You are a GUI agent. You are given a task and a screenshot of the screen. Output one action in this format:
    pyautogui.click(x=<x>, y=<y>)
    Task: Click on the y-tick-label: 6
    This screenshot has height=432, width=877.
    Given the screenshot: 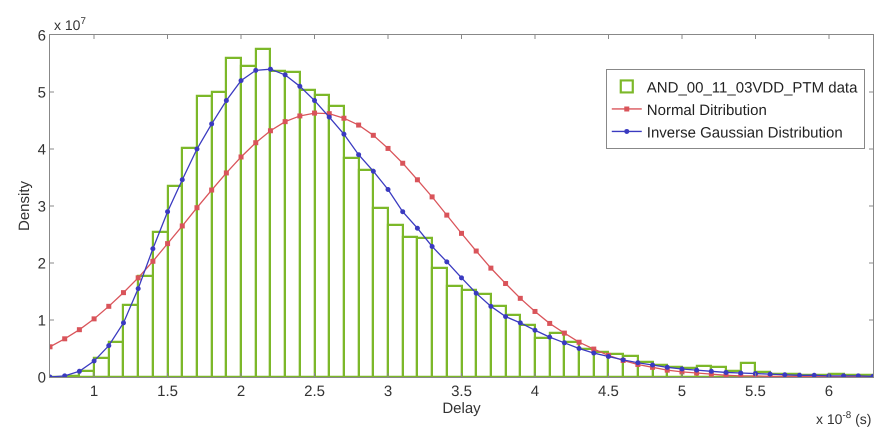 What is the action you would take?
    pyautogui.click(x=42, y=35)
    